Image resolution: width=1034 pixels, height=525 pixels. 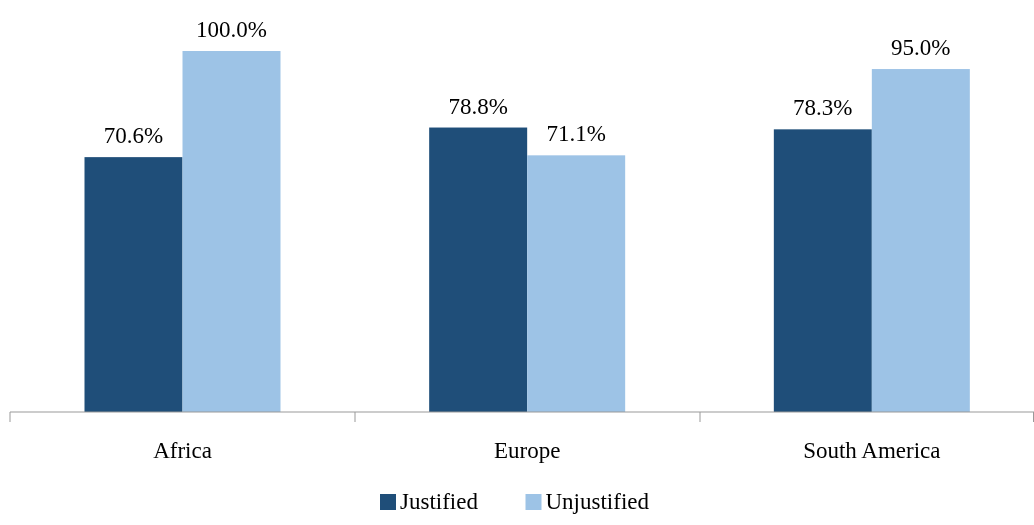 What do you see at coordinates (527, 450) in the screenshot?
I see `x-tick-label: Europe` at bounding box center [527, 450].